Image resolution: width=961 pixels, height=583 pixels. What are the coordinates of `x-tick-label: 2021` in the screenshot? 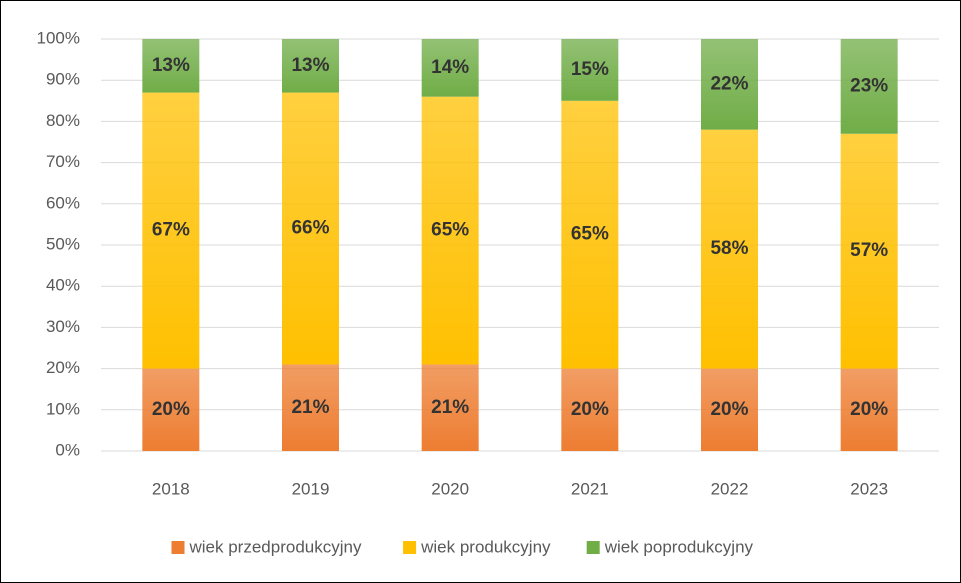 It's located at (590, 488).